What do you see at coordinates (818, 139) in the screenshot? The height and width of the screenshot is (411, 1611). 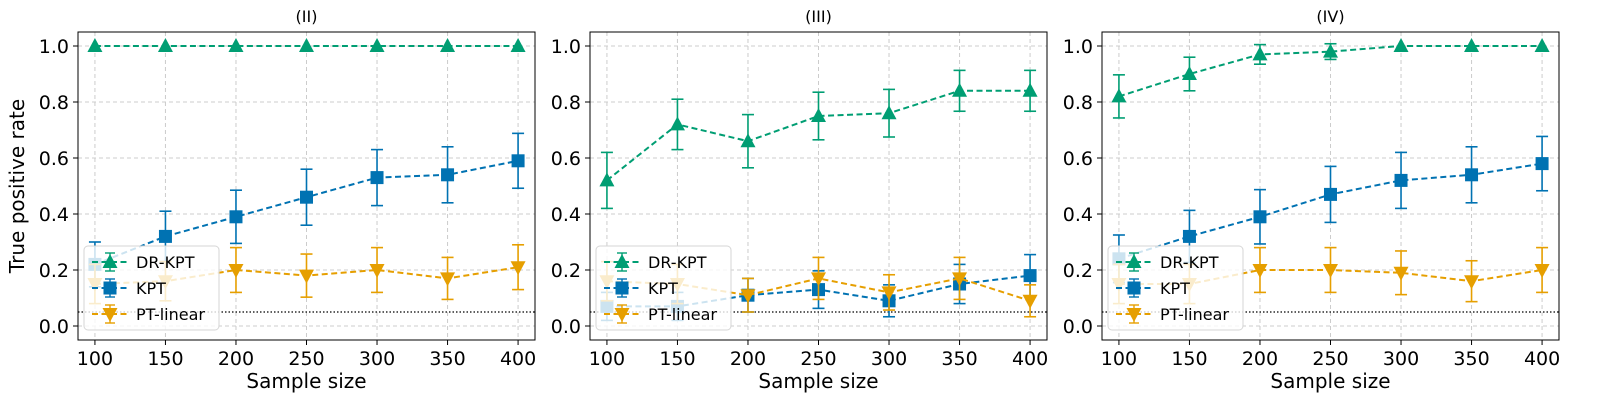 I see `series-DR-KPT` at bounding box center [818, 139].